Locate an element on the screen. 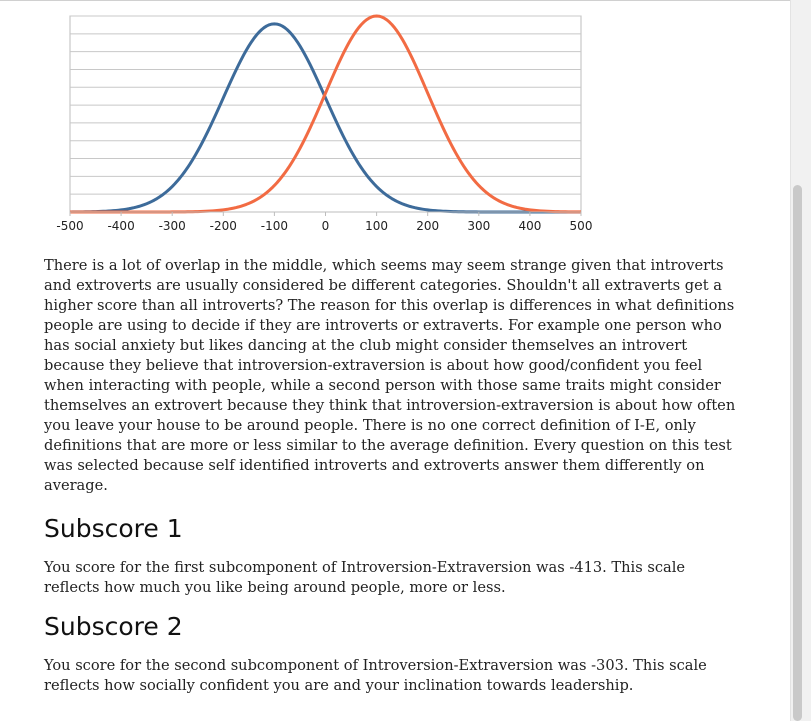 This screenshot has height=721, width=811. x-tick-label: -400 is located at coordinates (120, 226).